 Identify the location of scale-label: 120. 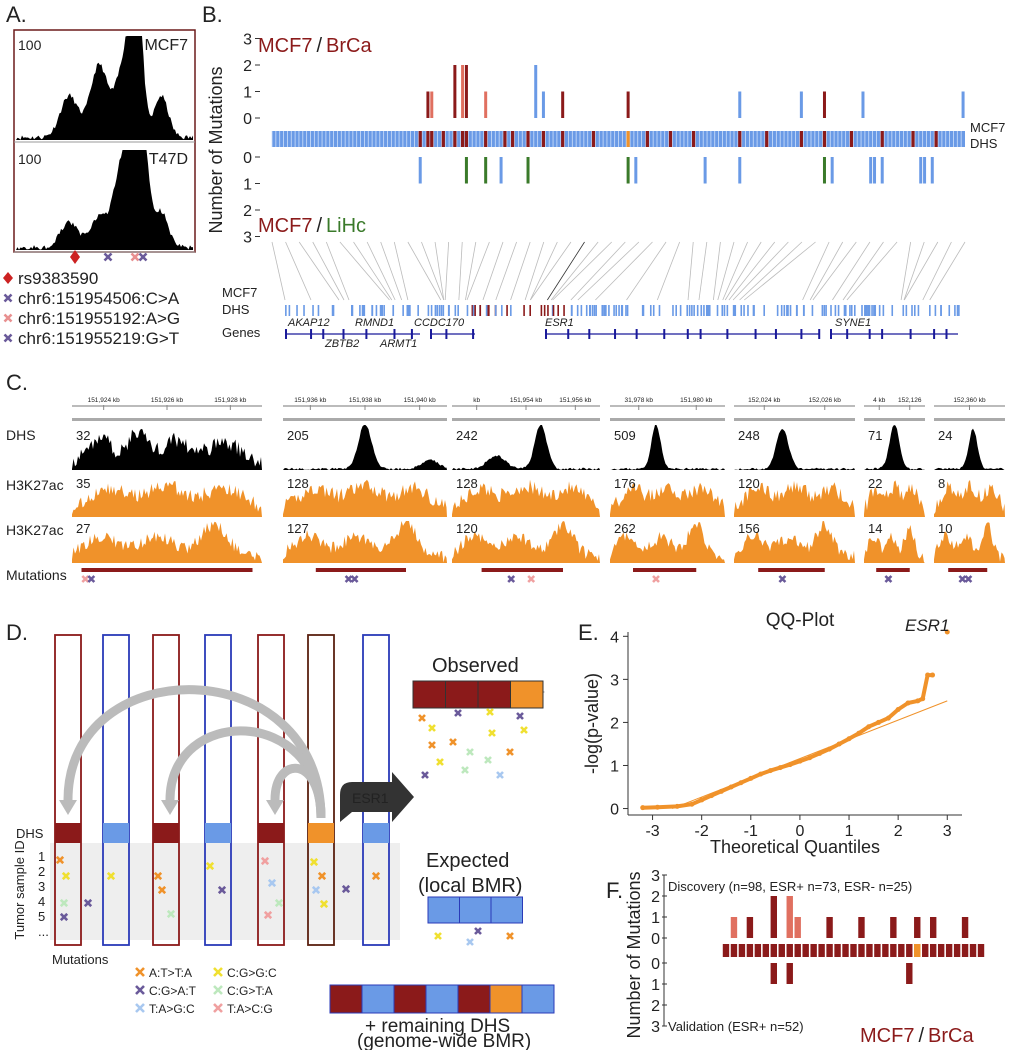
(749, 483).